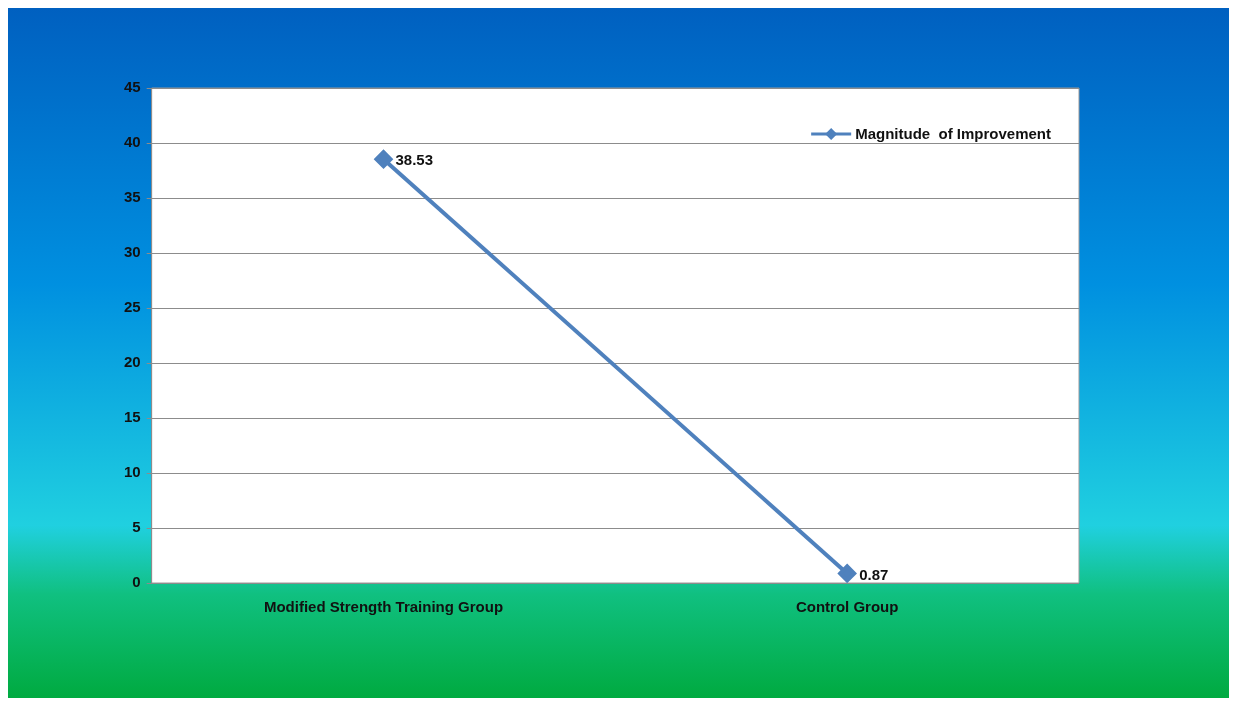 The width and height of the screenshot is (1237, 706). I want to click on y-tick-label: 40, so click(132, 142).